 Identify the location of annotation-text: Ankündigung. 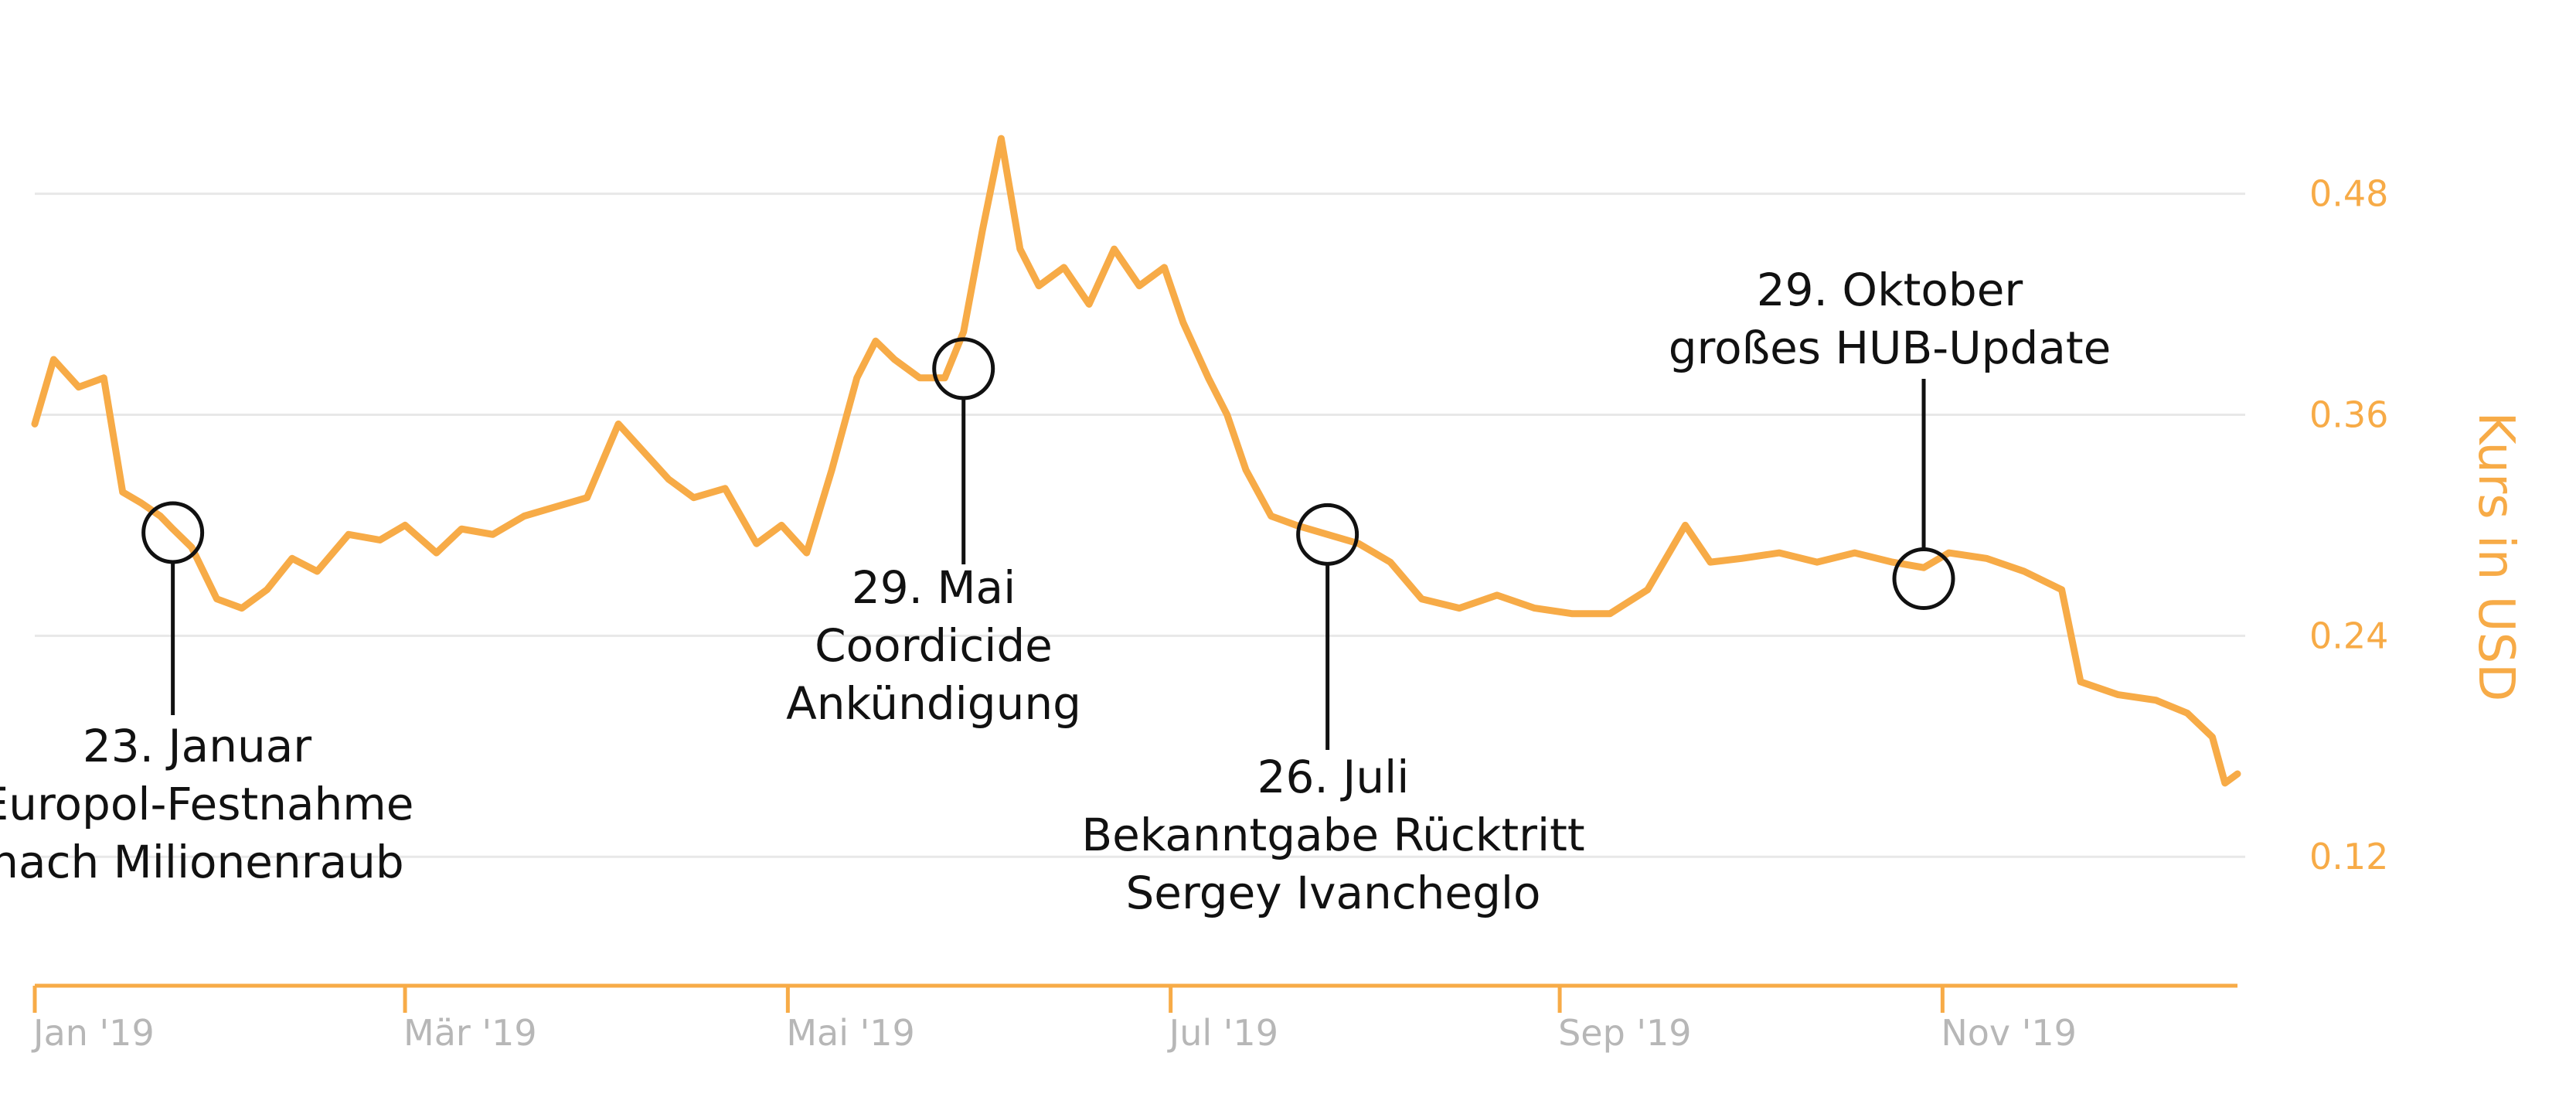
(933, 703).